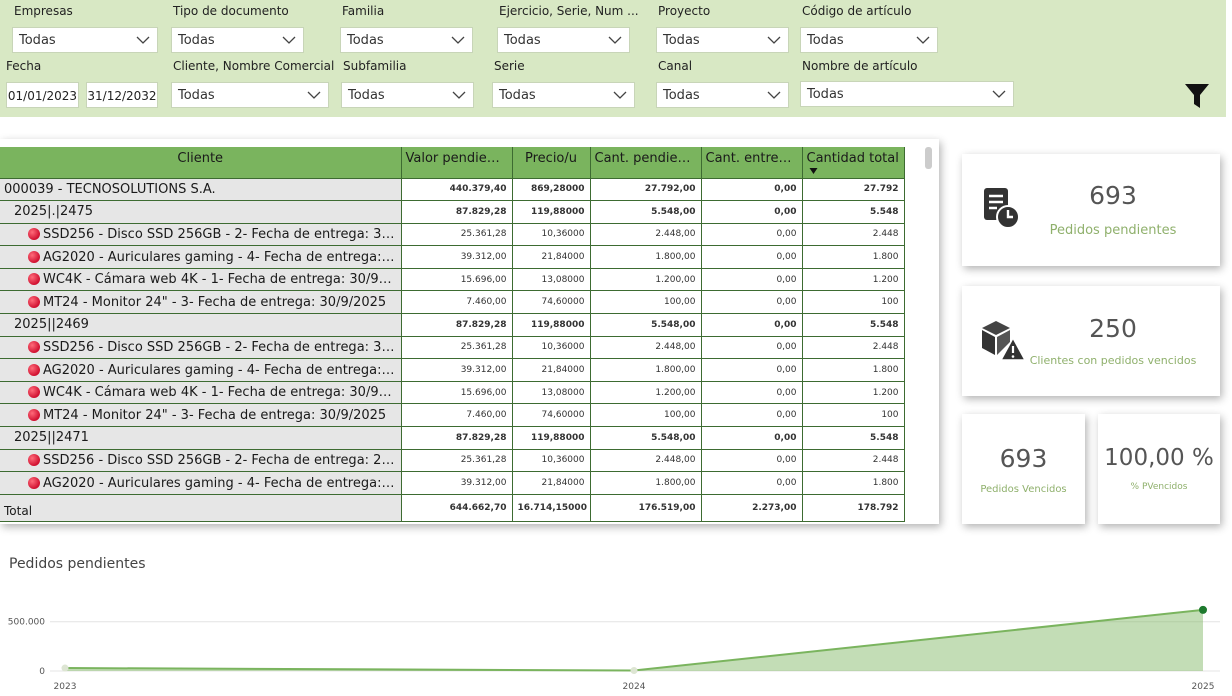 The height and width of the screenshot is (696, 1232). I want to click on cell-text: 74,60000, so click(563, 415).